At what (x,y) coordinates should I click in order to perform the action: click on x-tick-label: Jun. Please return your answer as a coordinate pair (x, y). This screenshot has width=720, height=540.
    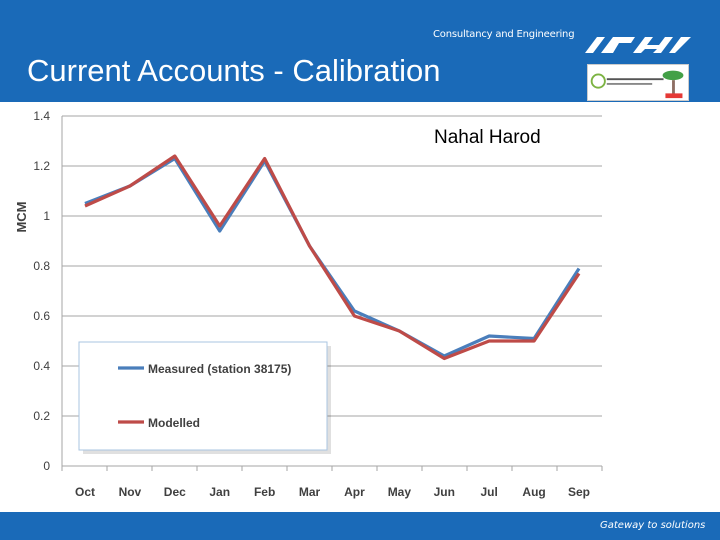
    Looking at the image, I should click on (444, 492).